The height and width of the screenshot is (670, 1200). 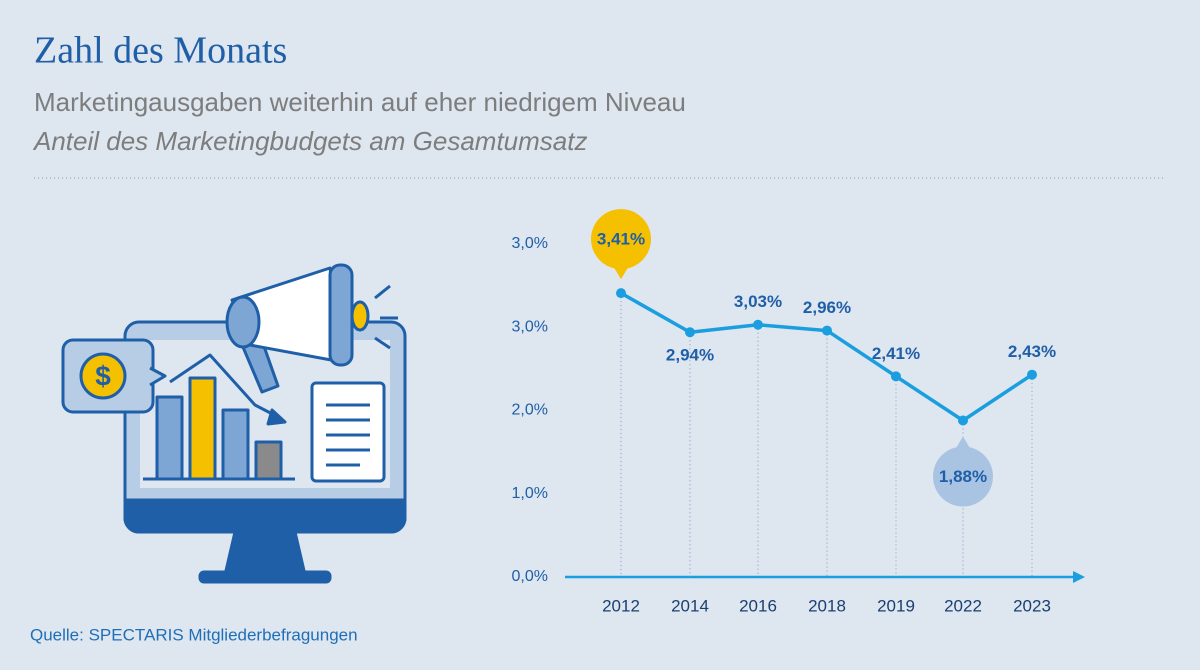 What do you see at coordinates (530, 576) in the screenshot?
I see `y-tick-label: 0,0%` at bounding box center [530, 576].